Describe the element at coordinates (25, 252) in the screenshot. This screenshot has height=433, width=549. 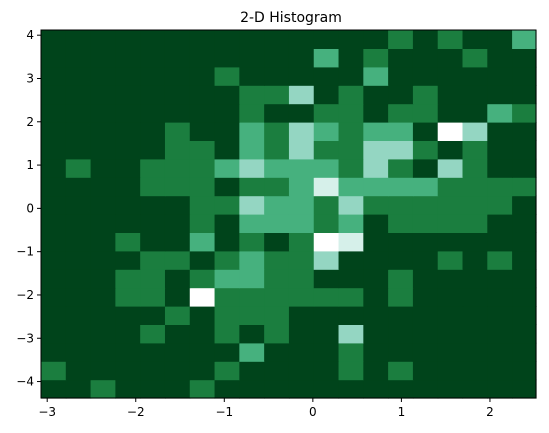
I see `y-tick-label: −1` at that location.